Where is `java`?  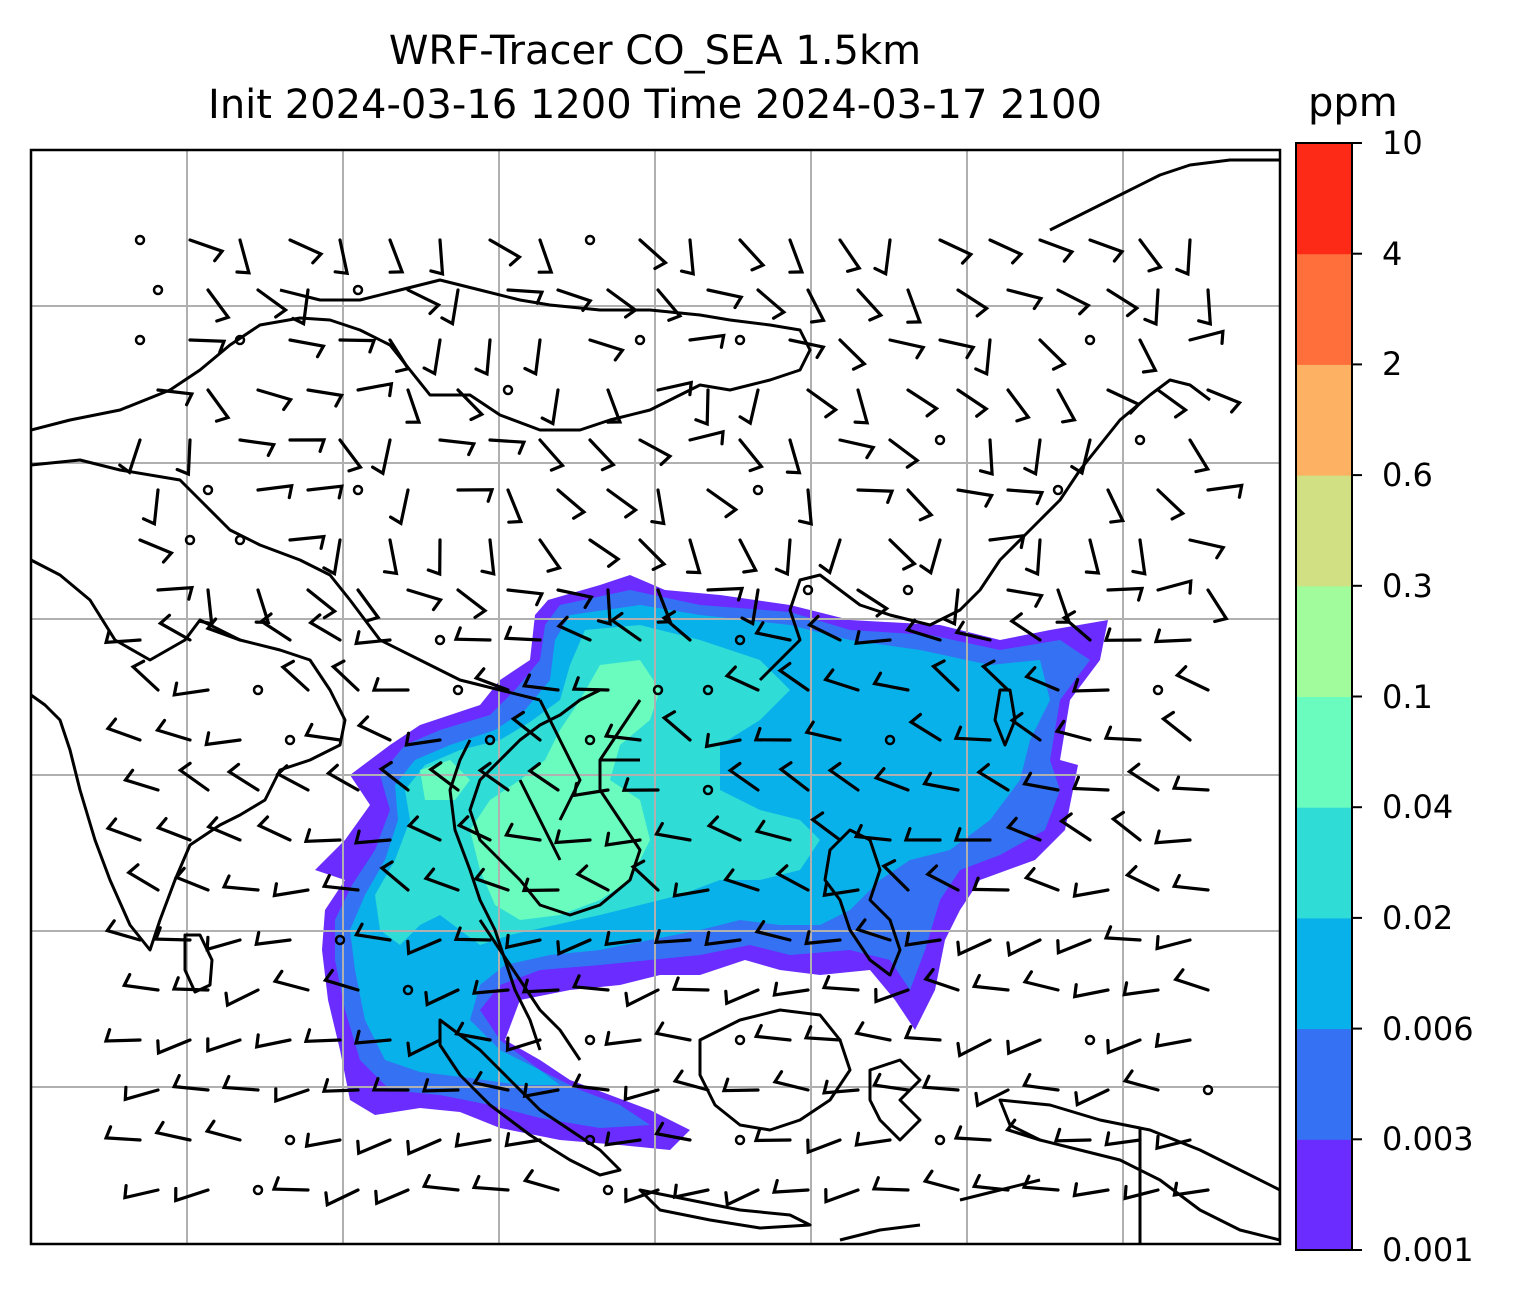
java is located at coordinates (725, 1209).